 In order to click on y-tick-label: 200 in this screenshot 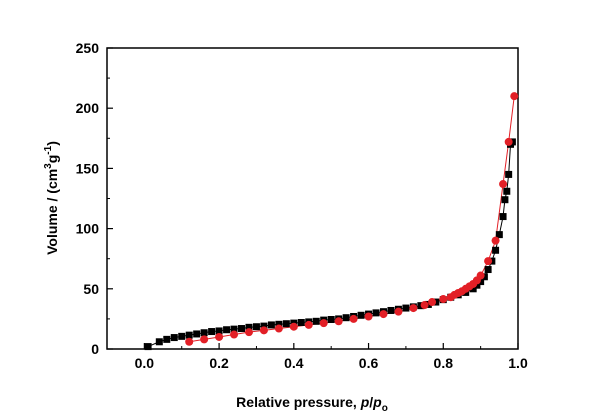, I will do `click(88, 108)`.